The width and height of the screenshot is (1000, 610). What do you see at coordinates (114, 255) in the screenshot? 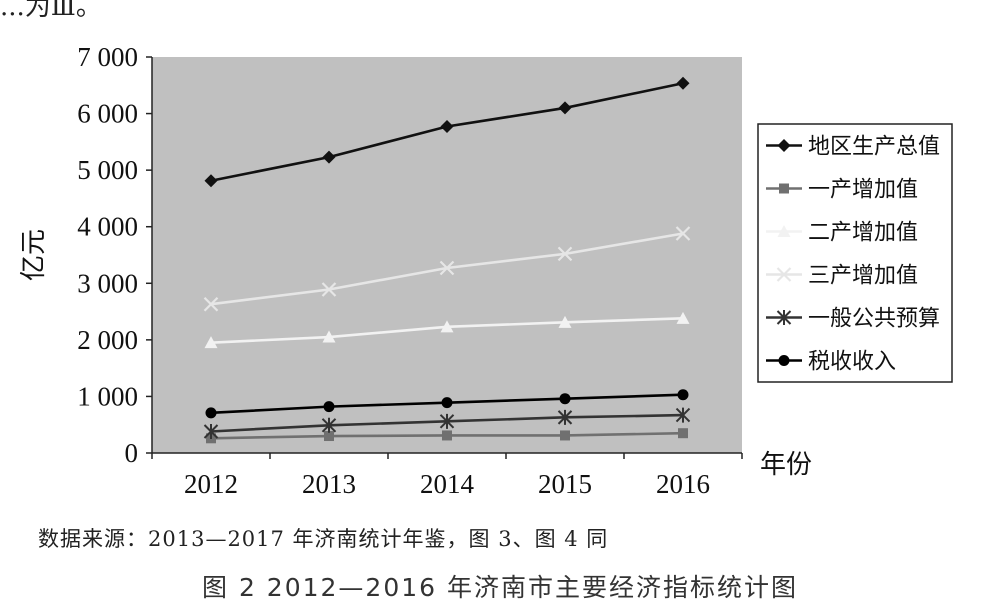
I see `y-ticks: 0 1 000 2 000 3 000 4 000 5 000 6 000 7 000` at bounding box center [114, 255].